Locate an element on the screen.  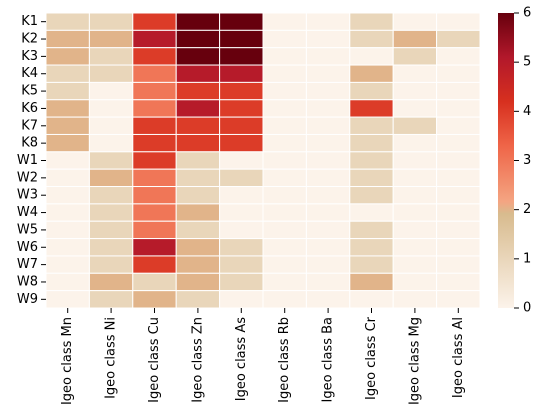
column-label: Igeo class Zn is located at coordinates (197, 360).